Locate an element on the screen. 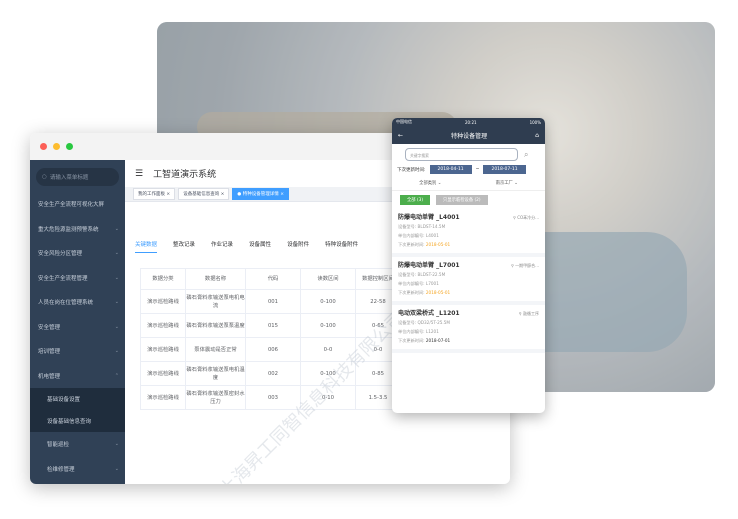  tab-5: 特种设备附件 is located at coordinates (342, 245).